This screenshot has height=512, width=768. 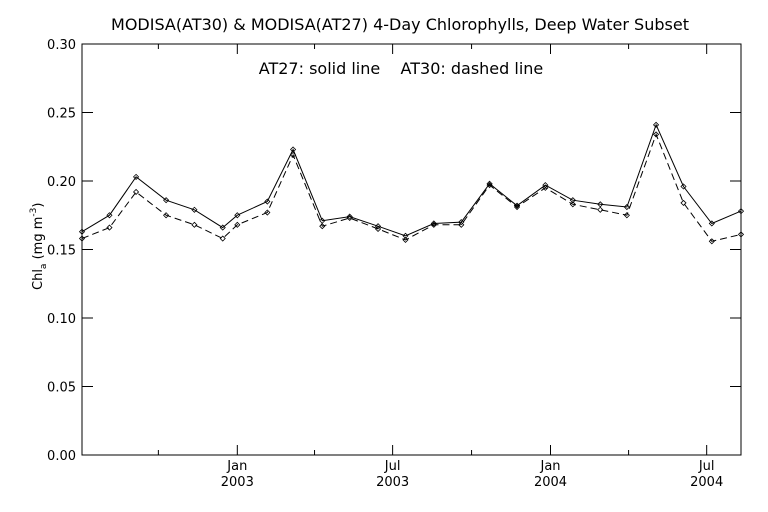 I want to click on y-tick-label: 0.00, so click(x=61, y=456).